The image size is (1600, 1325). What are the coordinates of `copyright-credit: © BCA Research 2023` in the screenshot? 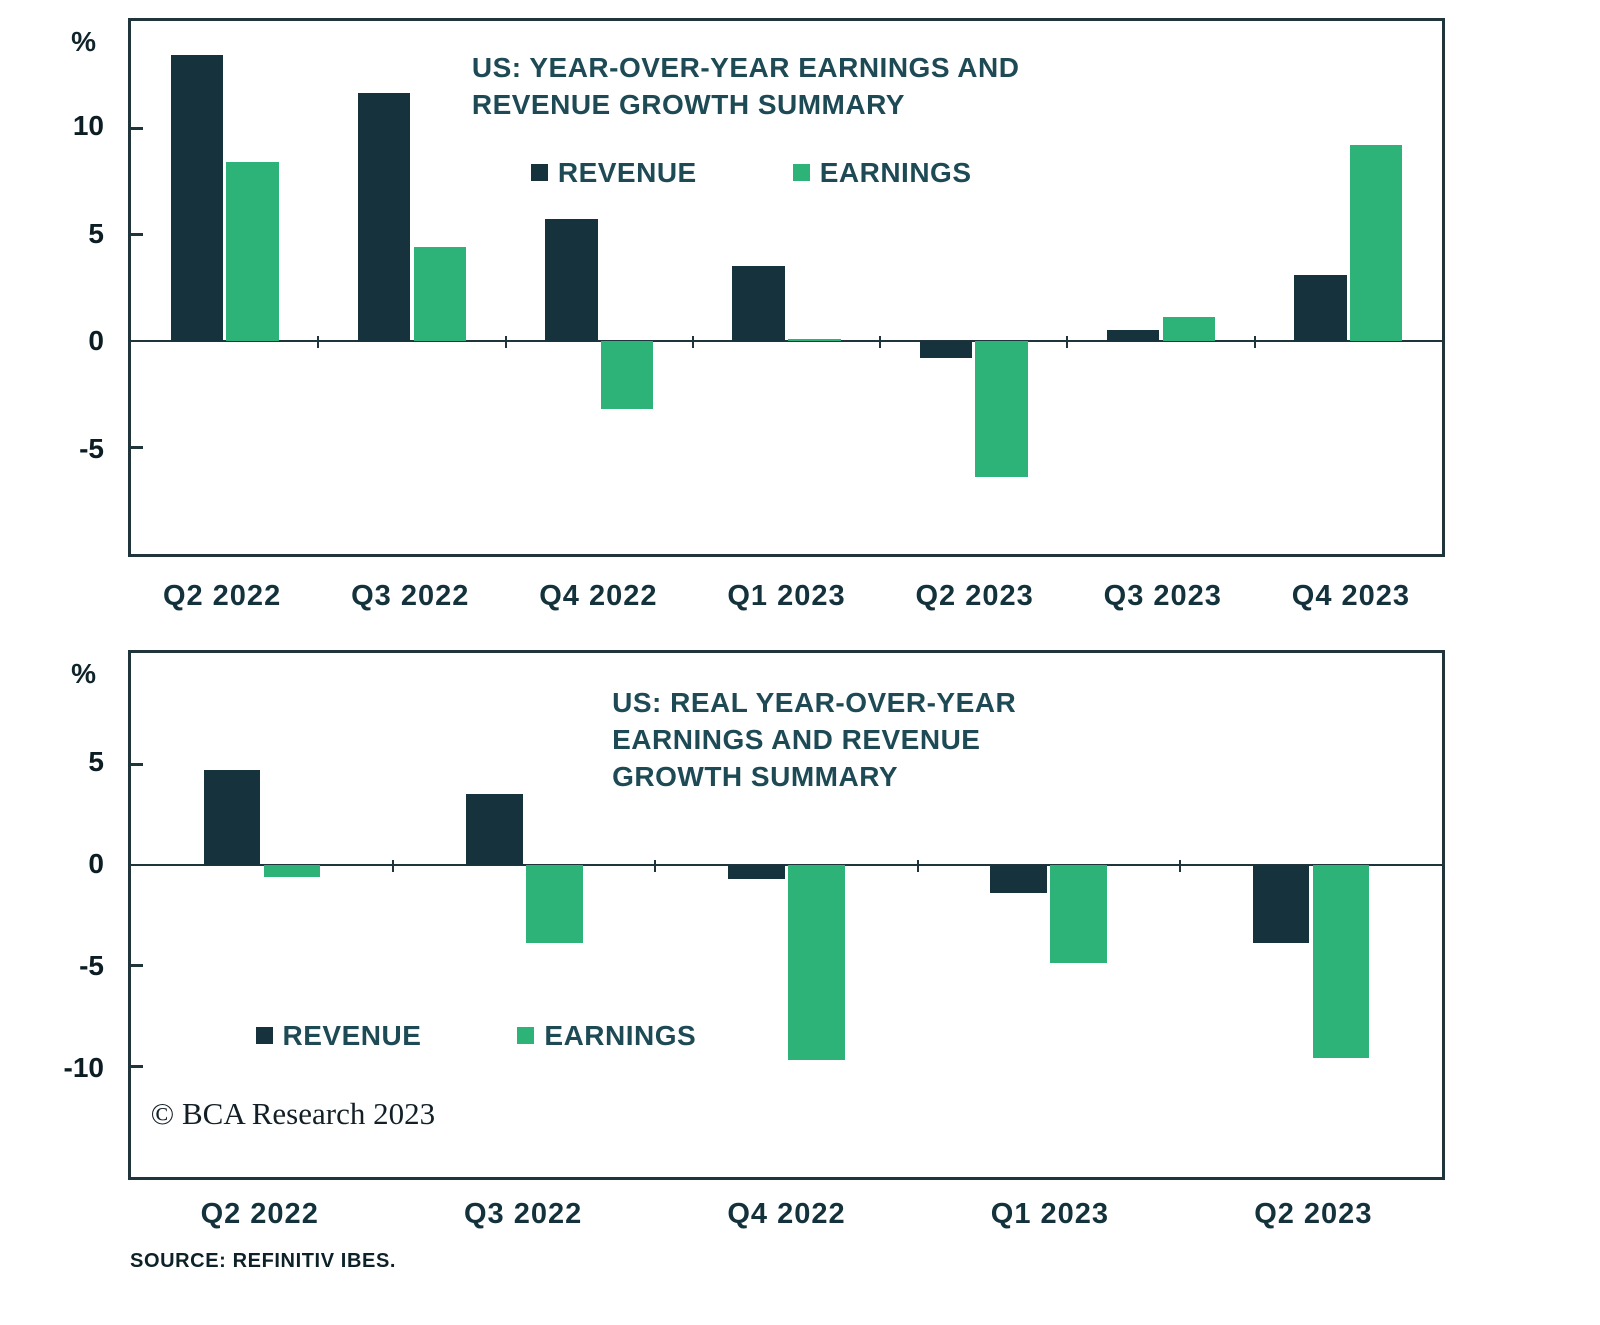 It's located at (293, 1113).